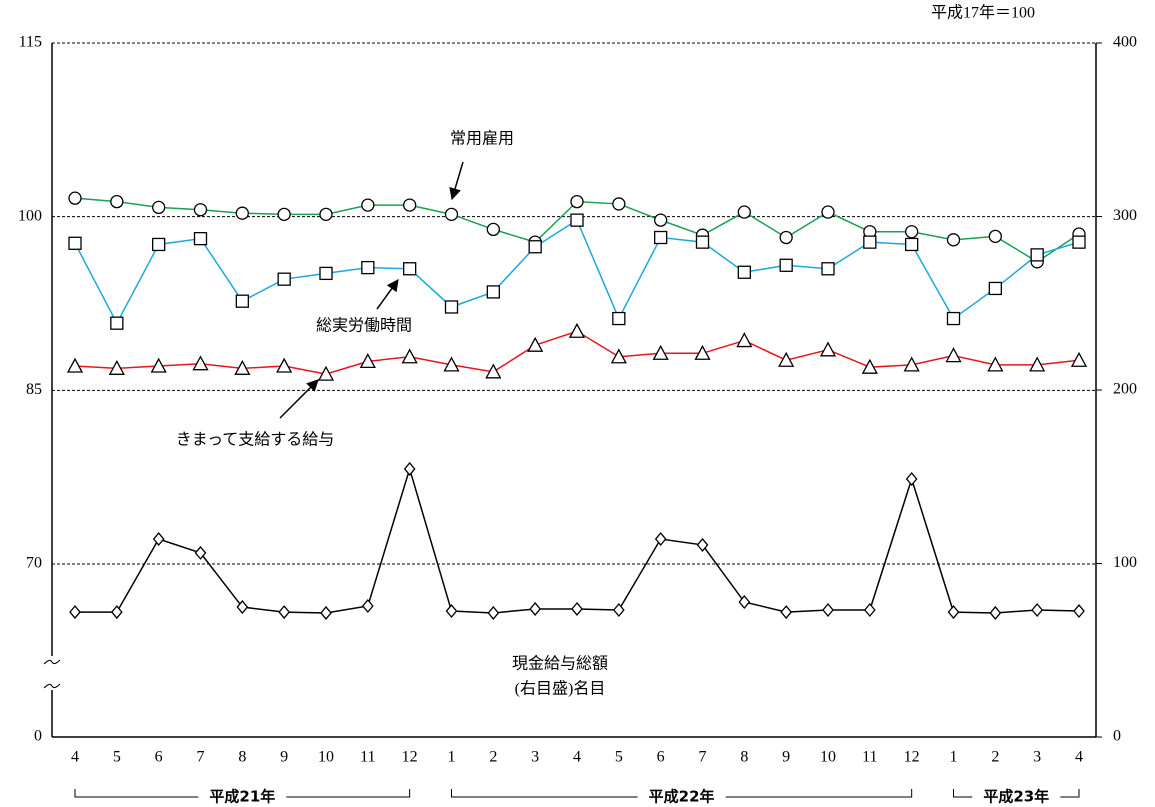 The width and height of the screenshot is (1155, 807). What do you see at coordinates (52, 673) in the screenshot?
I see `axis-break` at bounding box center [52, 673].